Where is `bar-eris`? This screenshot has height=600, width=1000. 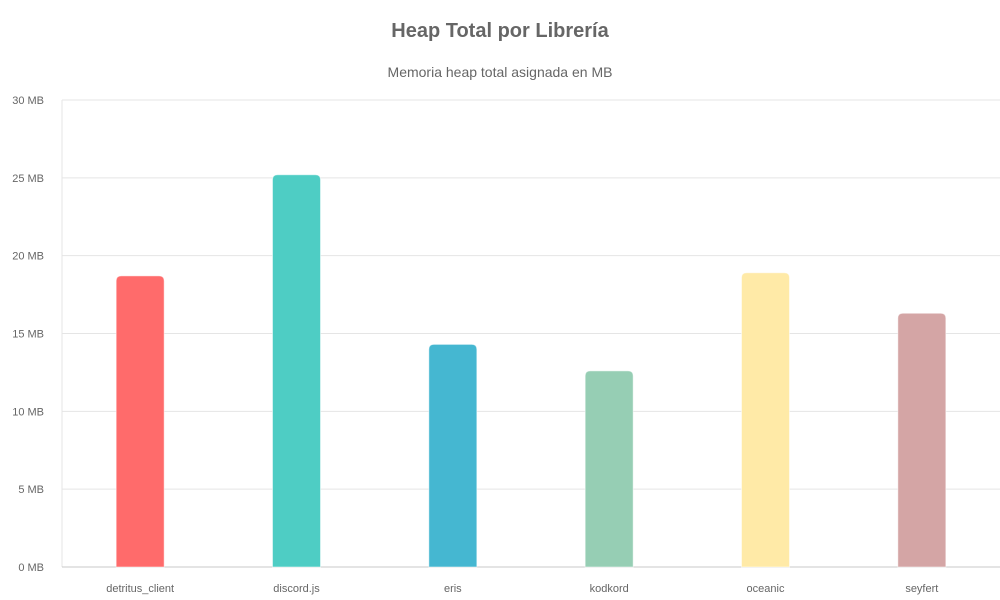 bar-eris is located at coordinates (453, 455).